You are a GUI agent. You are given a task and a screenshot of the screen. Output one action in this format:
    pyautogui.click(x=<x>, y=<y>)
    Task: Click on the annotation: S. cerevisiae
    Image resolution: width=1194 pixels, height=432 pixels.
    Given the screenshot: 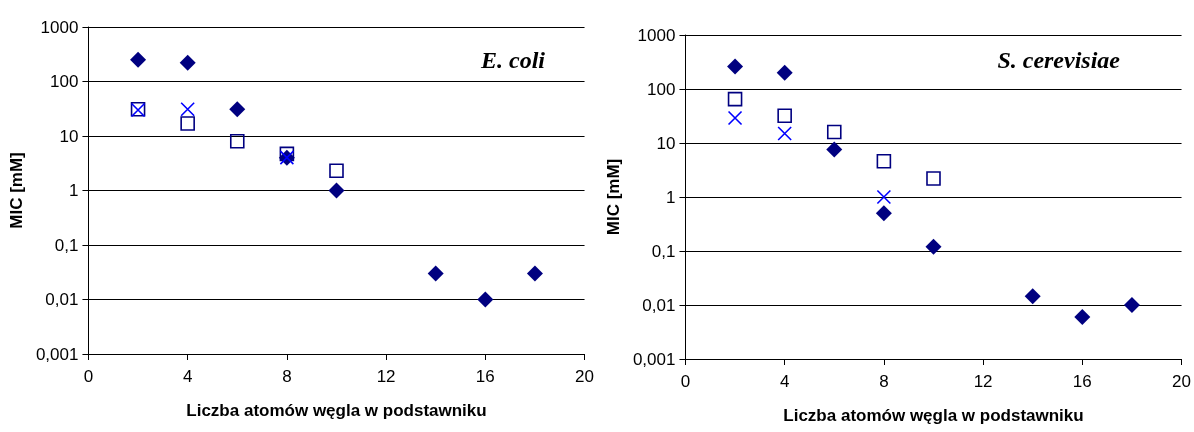 What is the action you would take?
    pyautogui.click(x=1059, y=60)
    